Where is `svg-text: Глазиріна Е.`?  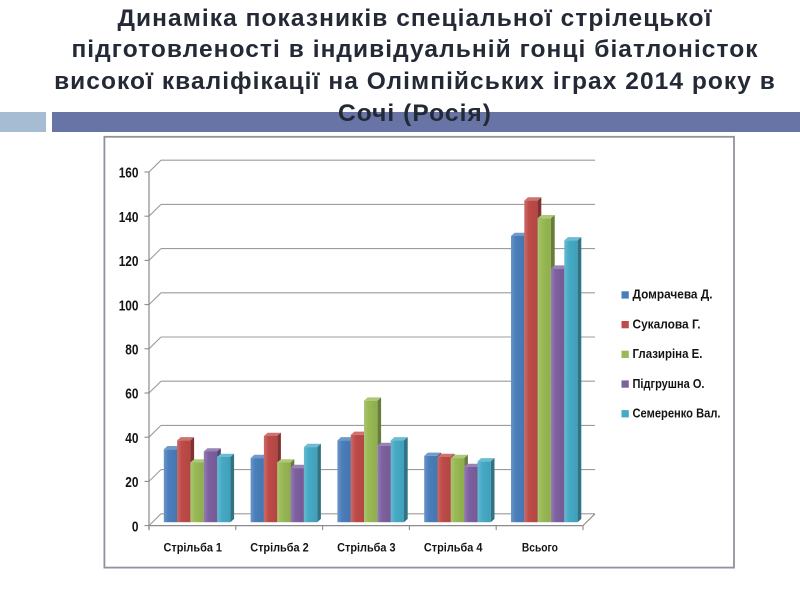
svg-text: Глазиріна Е. is located at coordinates (668, 353).